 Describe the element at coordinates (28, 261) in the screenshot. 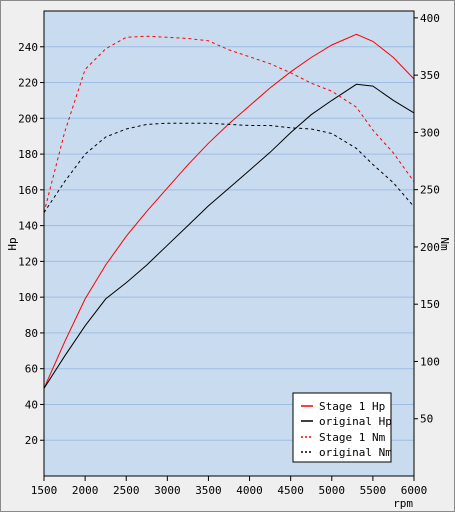

I see `y-tick-label: 120` at that location.